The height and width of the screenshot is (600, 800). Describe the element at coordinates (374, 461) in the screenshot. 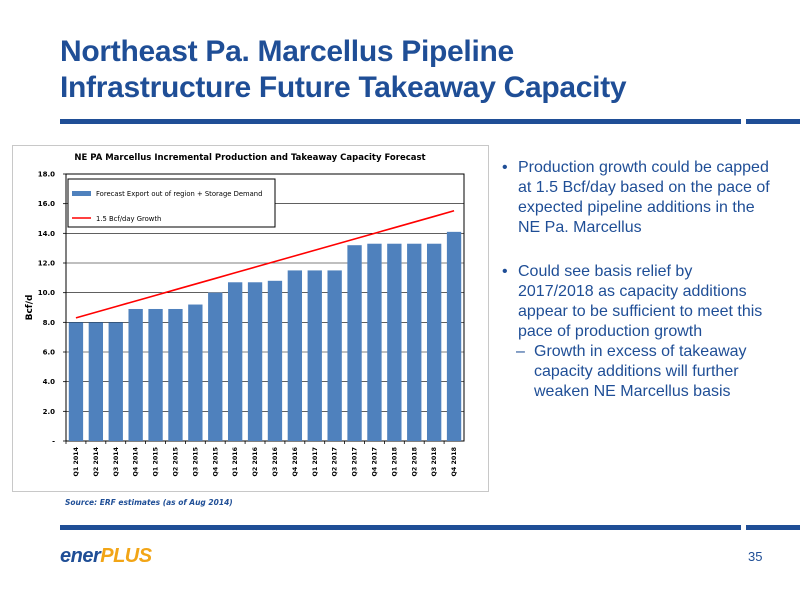

I see `x-tick-label: Q4 2017` at that location.